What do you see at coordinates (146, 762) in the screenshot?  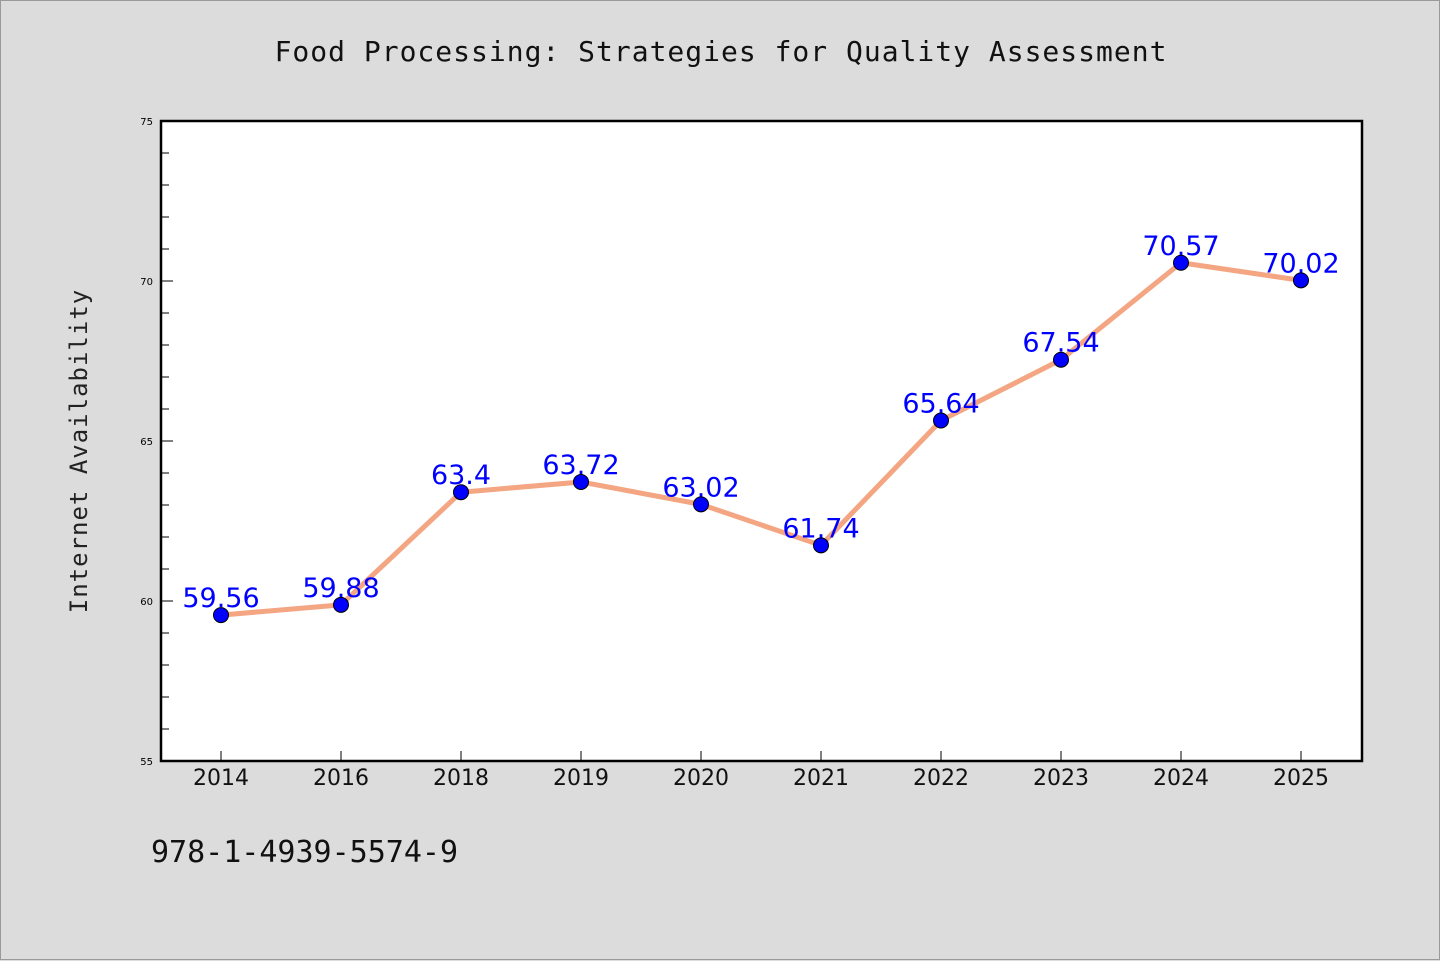 I see `y-tick-label: 55` at bounding box center [146, 762].